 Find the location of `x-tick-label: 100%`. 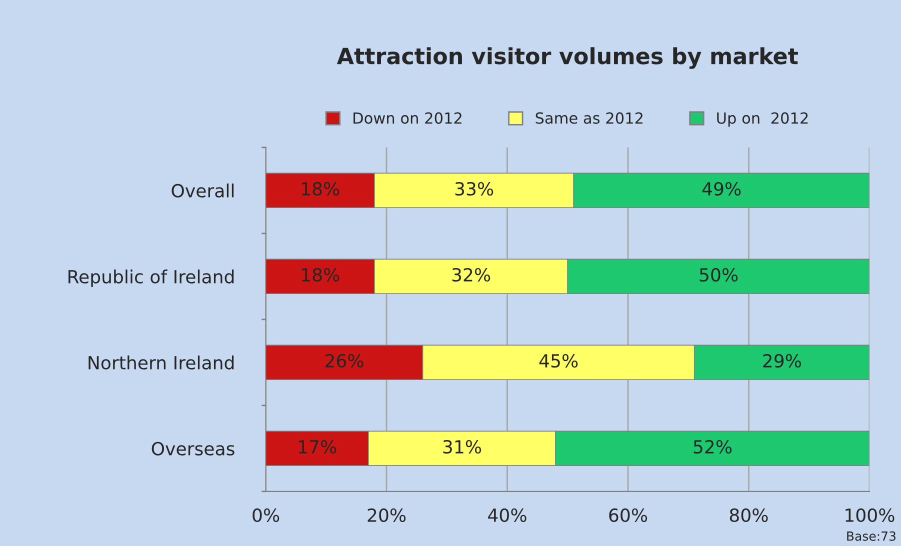

x-tick-label: 100% is located at coordinates (870, 515).